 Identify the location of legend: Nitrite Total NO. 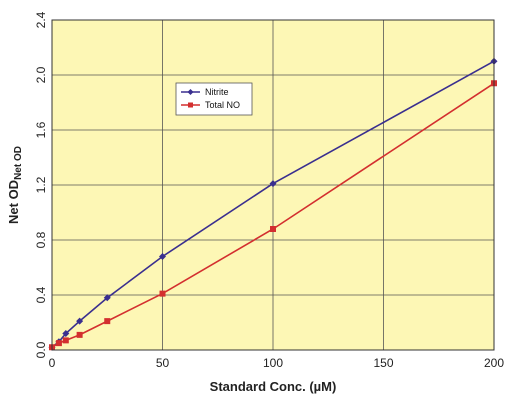
(214, 99).